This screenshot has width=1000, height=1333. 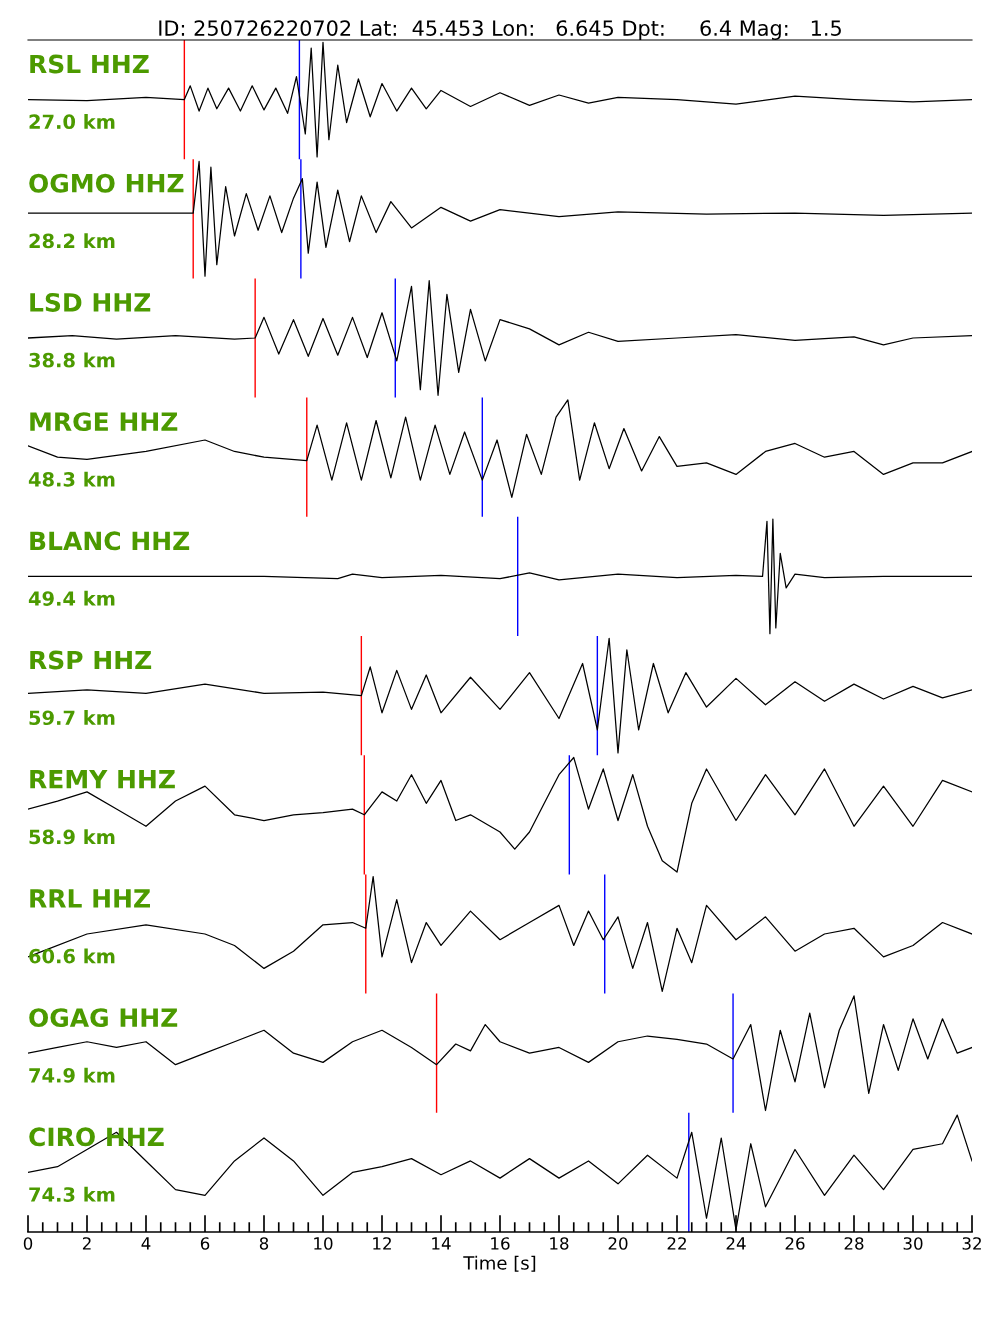 I want to click on annotation: RSL HHZ, so click(x=89, y=64).